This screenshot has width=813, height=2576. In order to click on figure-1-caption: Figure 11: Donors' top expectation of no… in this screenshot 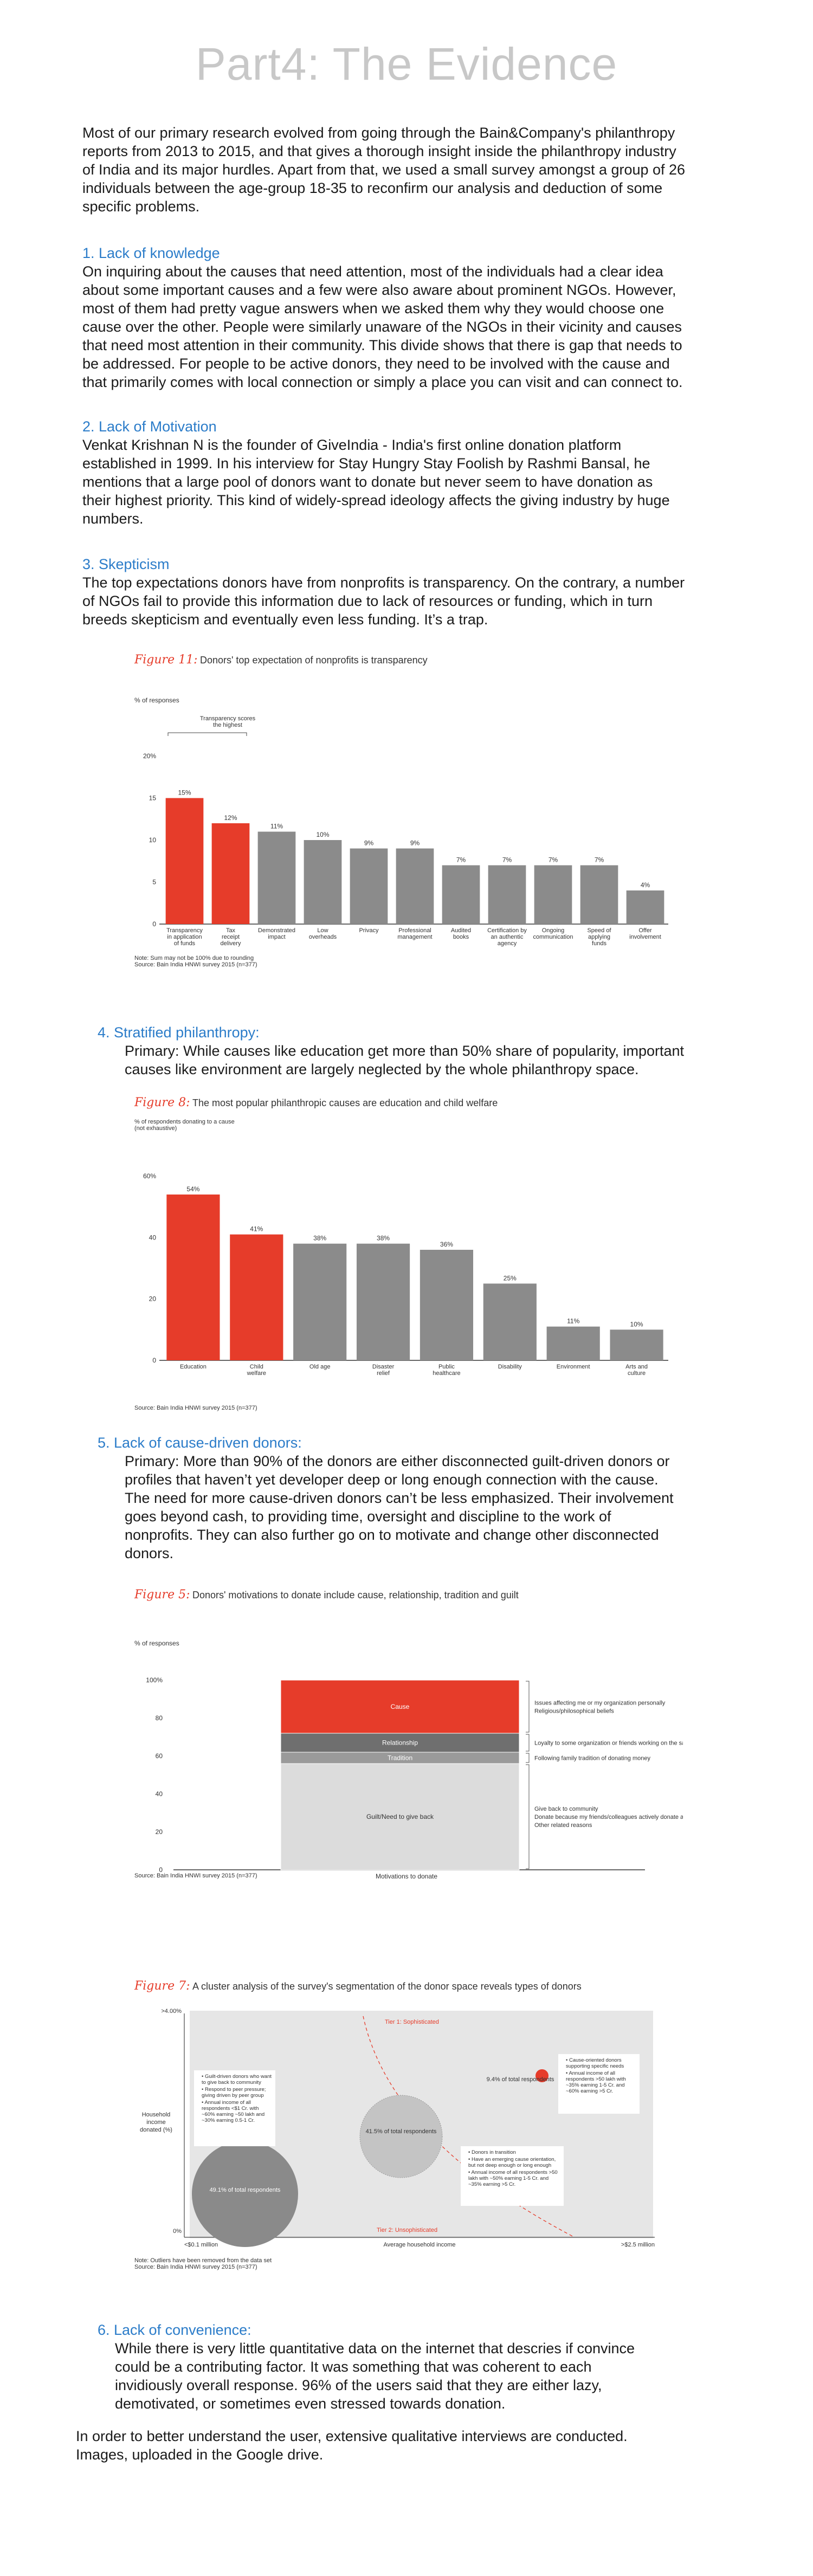, I will do `click(281, 660)`.